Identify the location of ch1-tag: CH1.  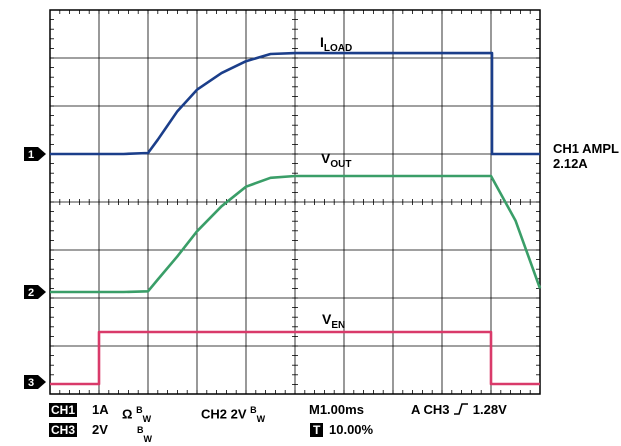
(63, 410).